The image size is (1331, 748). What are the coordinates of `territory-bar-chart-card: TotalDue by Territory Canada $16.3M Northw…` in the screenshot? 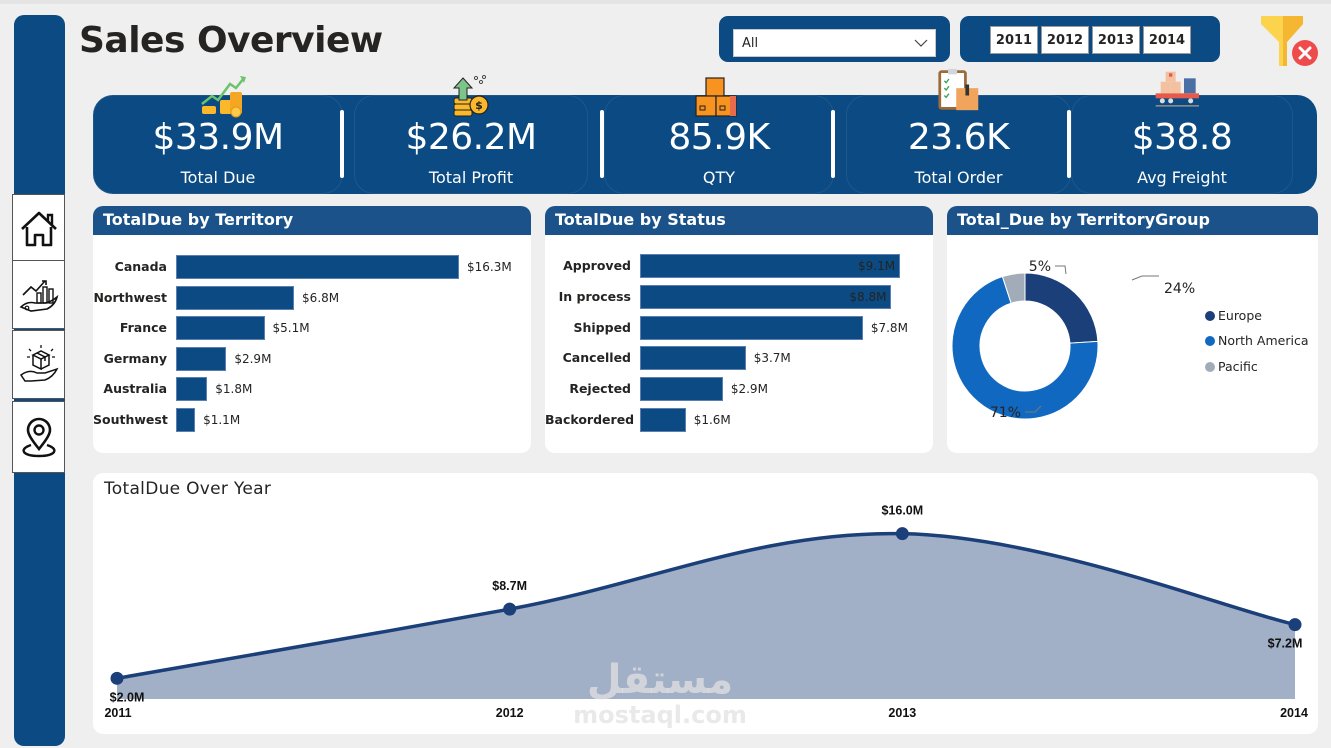 It's located at (312, 329).